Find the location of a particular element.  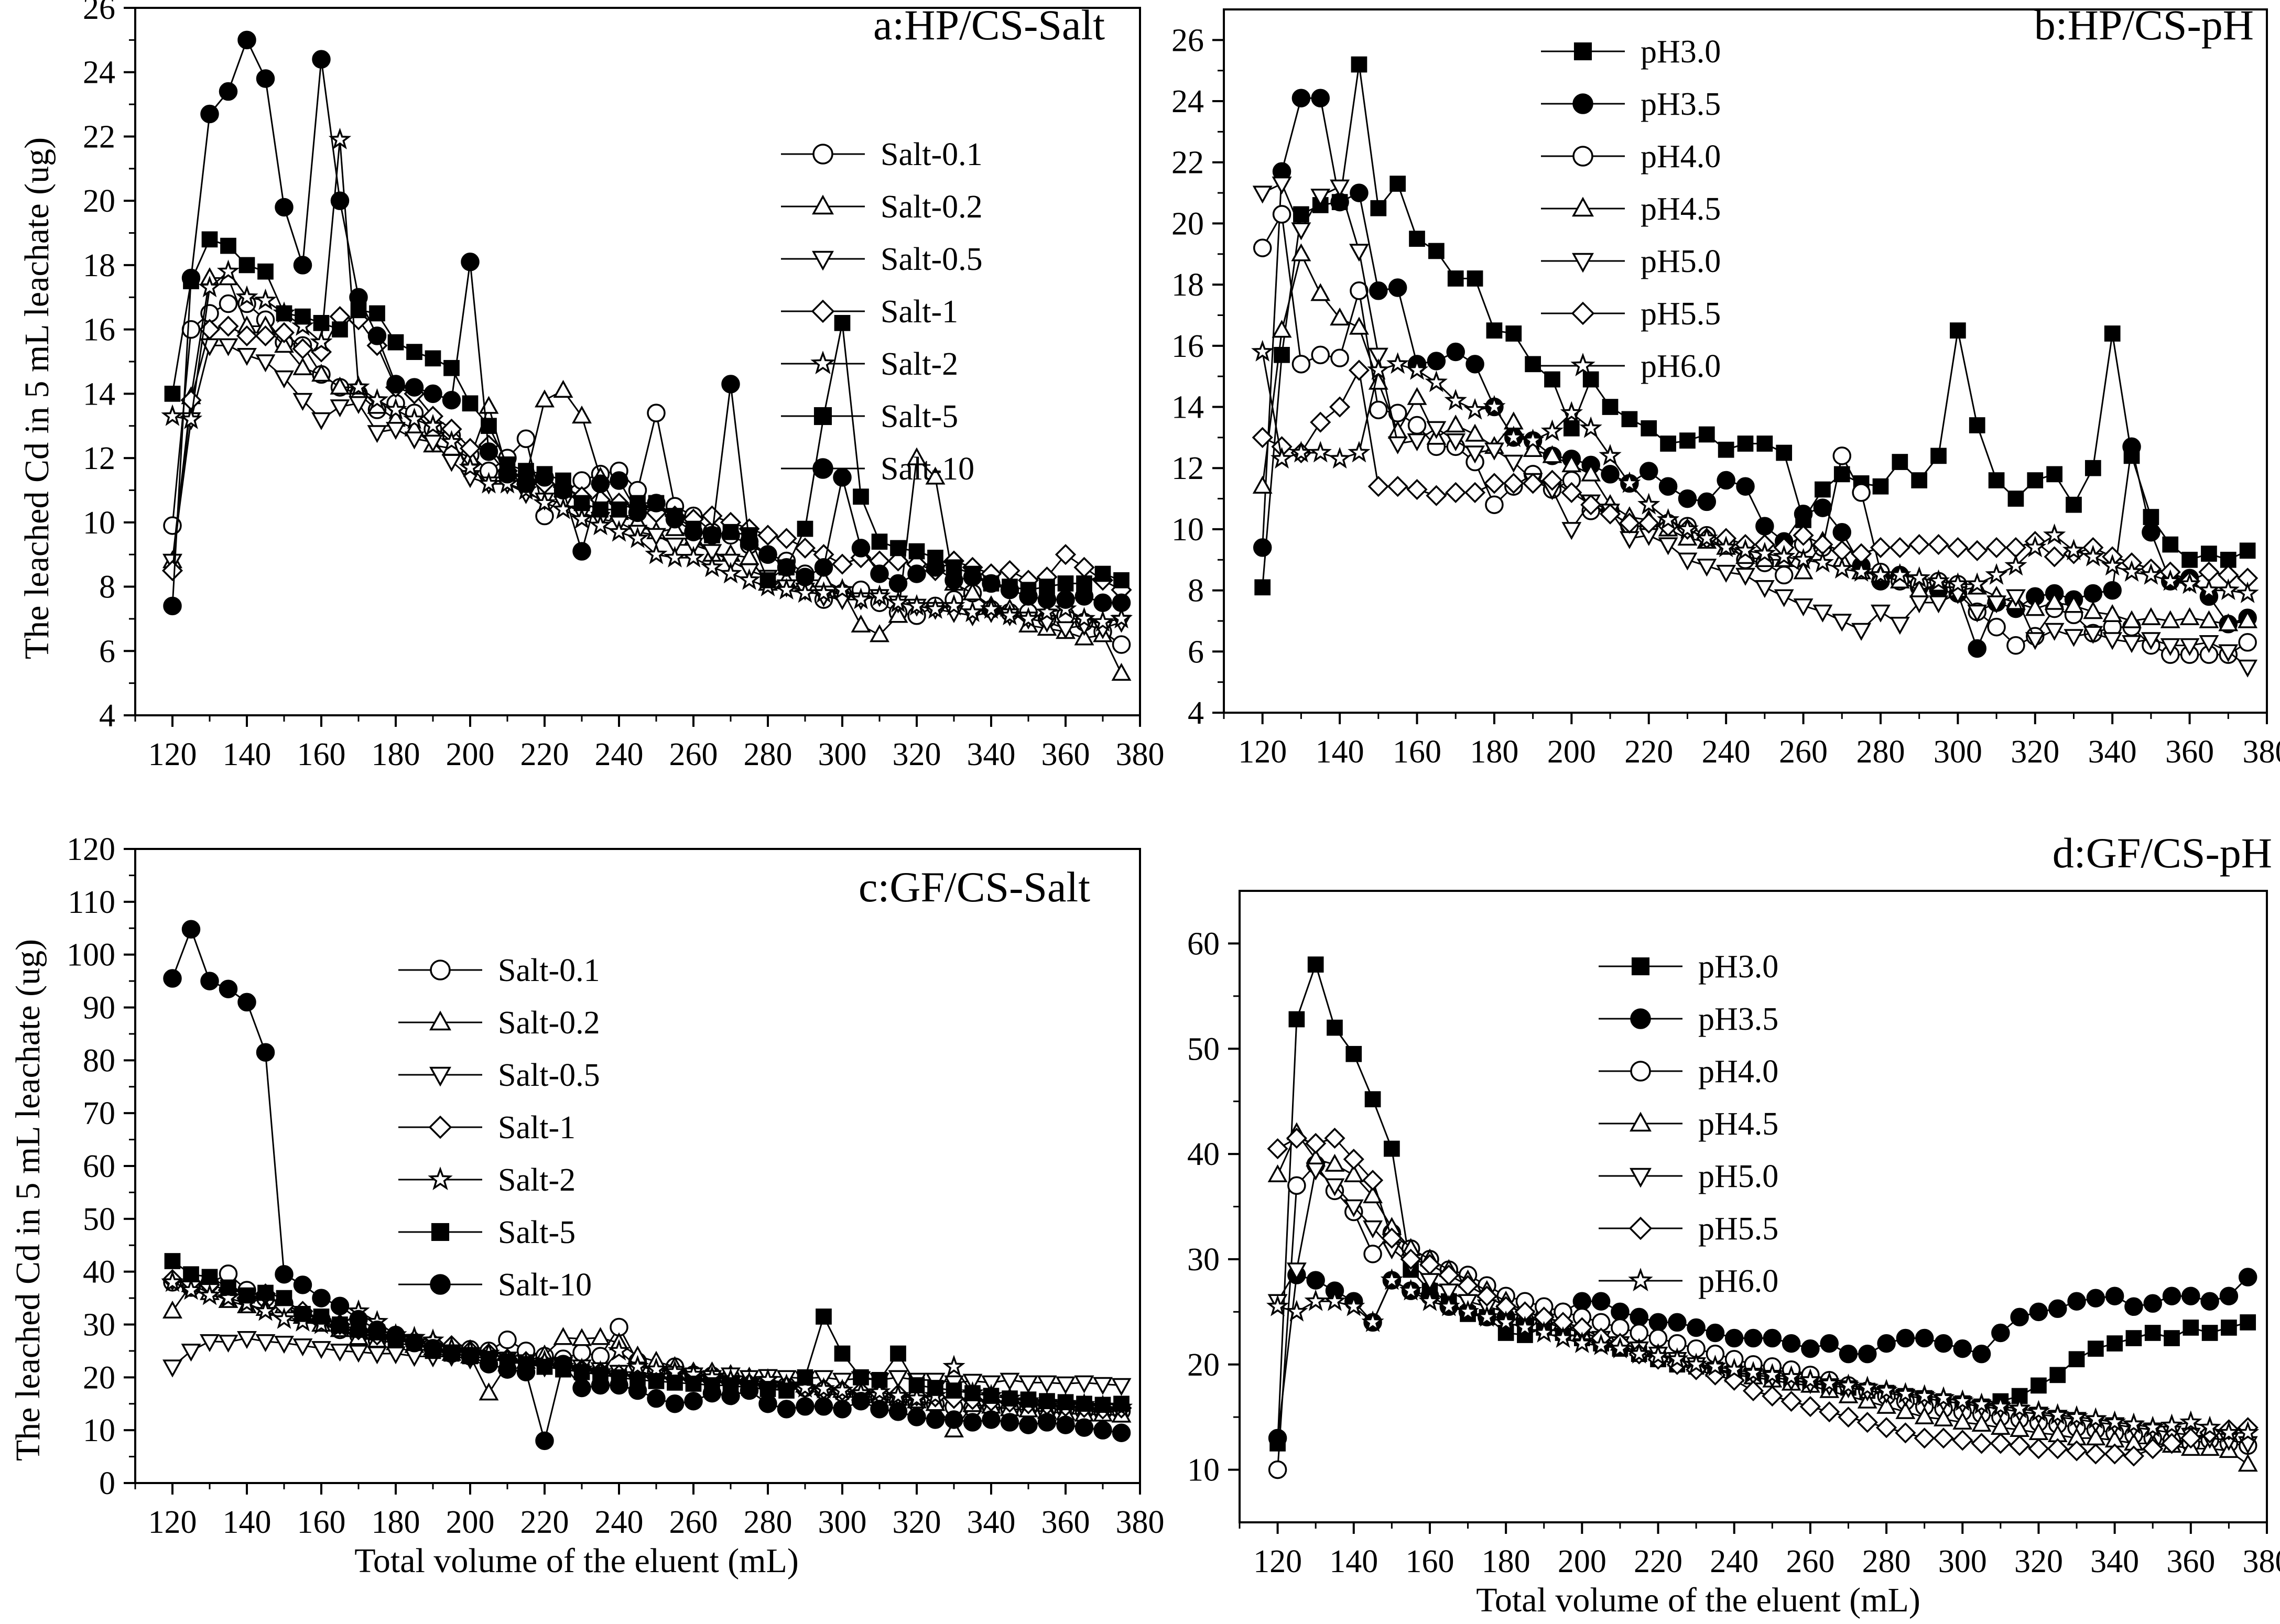

series-pH5.5 is located at coordinates (1763, 1297).